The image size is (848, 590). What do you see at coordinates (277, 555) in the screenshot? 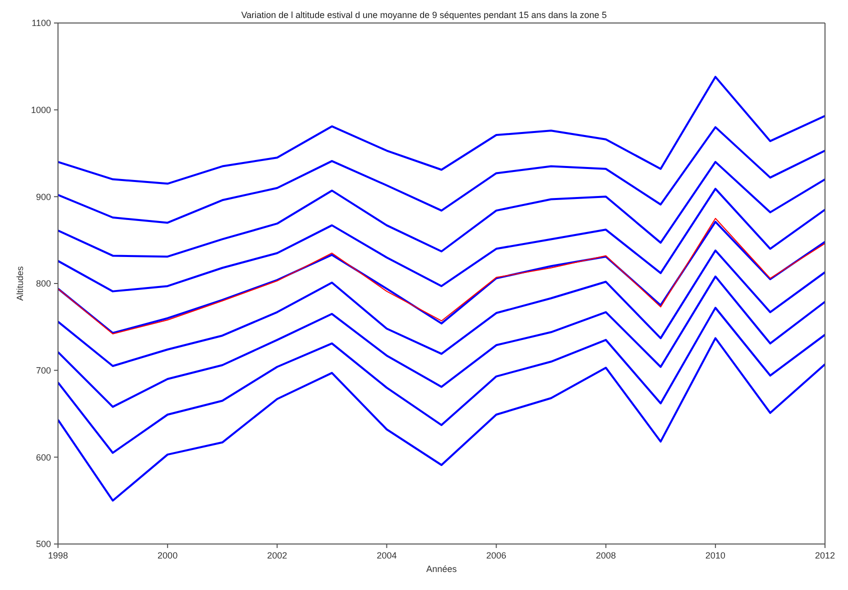
I see `x-tick-label: 2002` at bounding box center [277, 555].